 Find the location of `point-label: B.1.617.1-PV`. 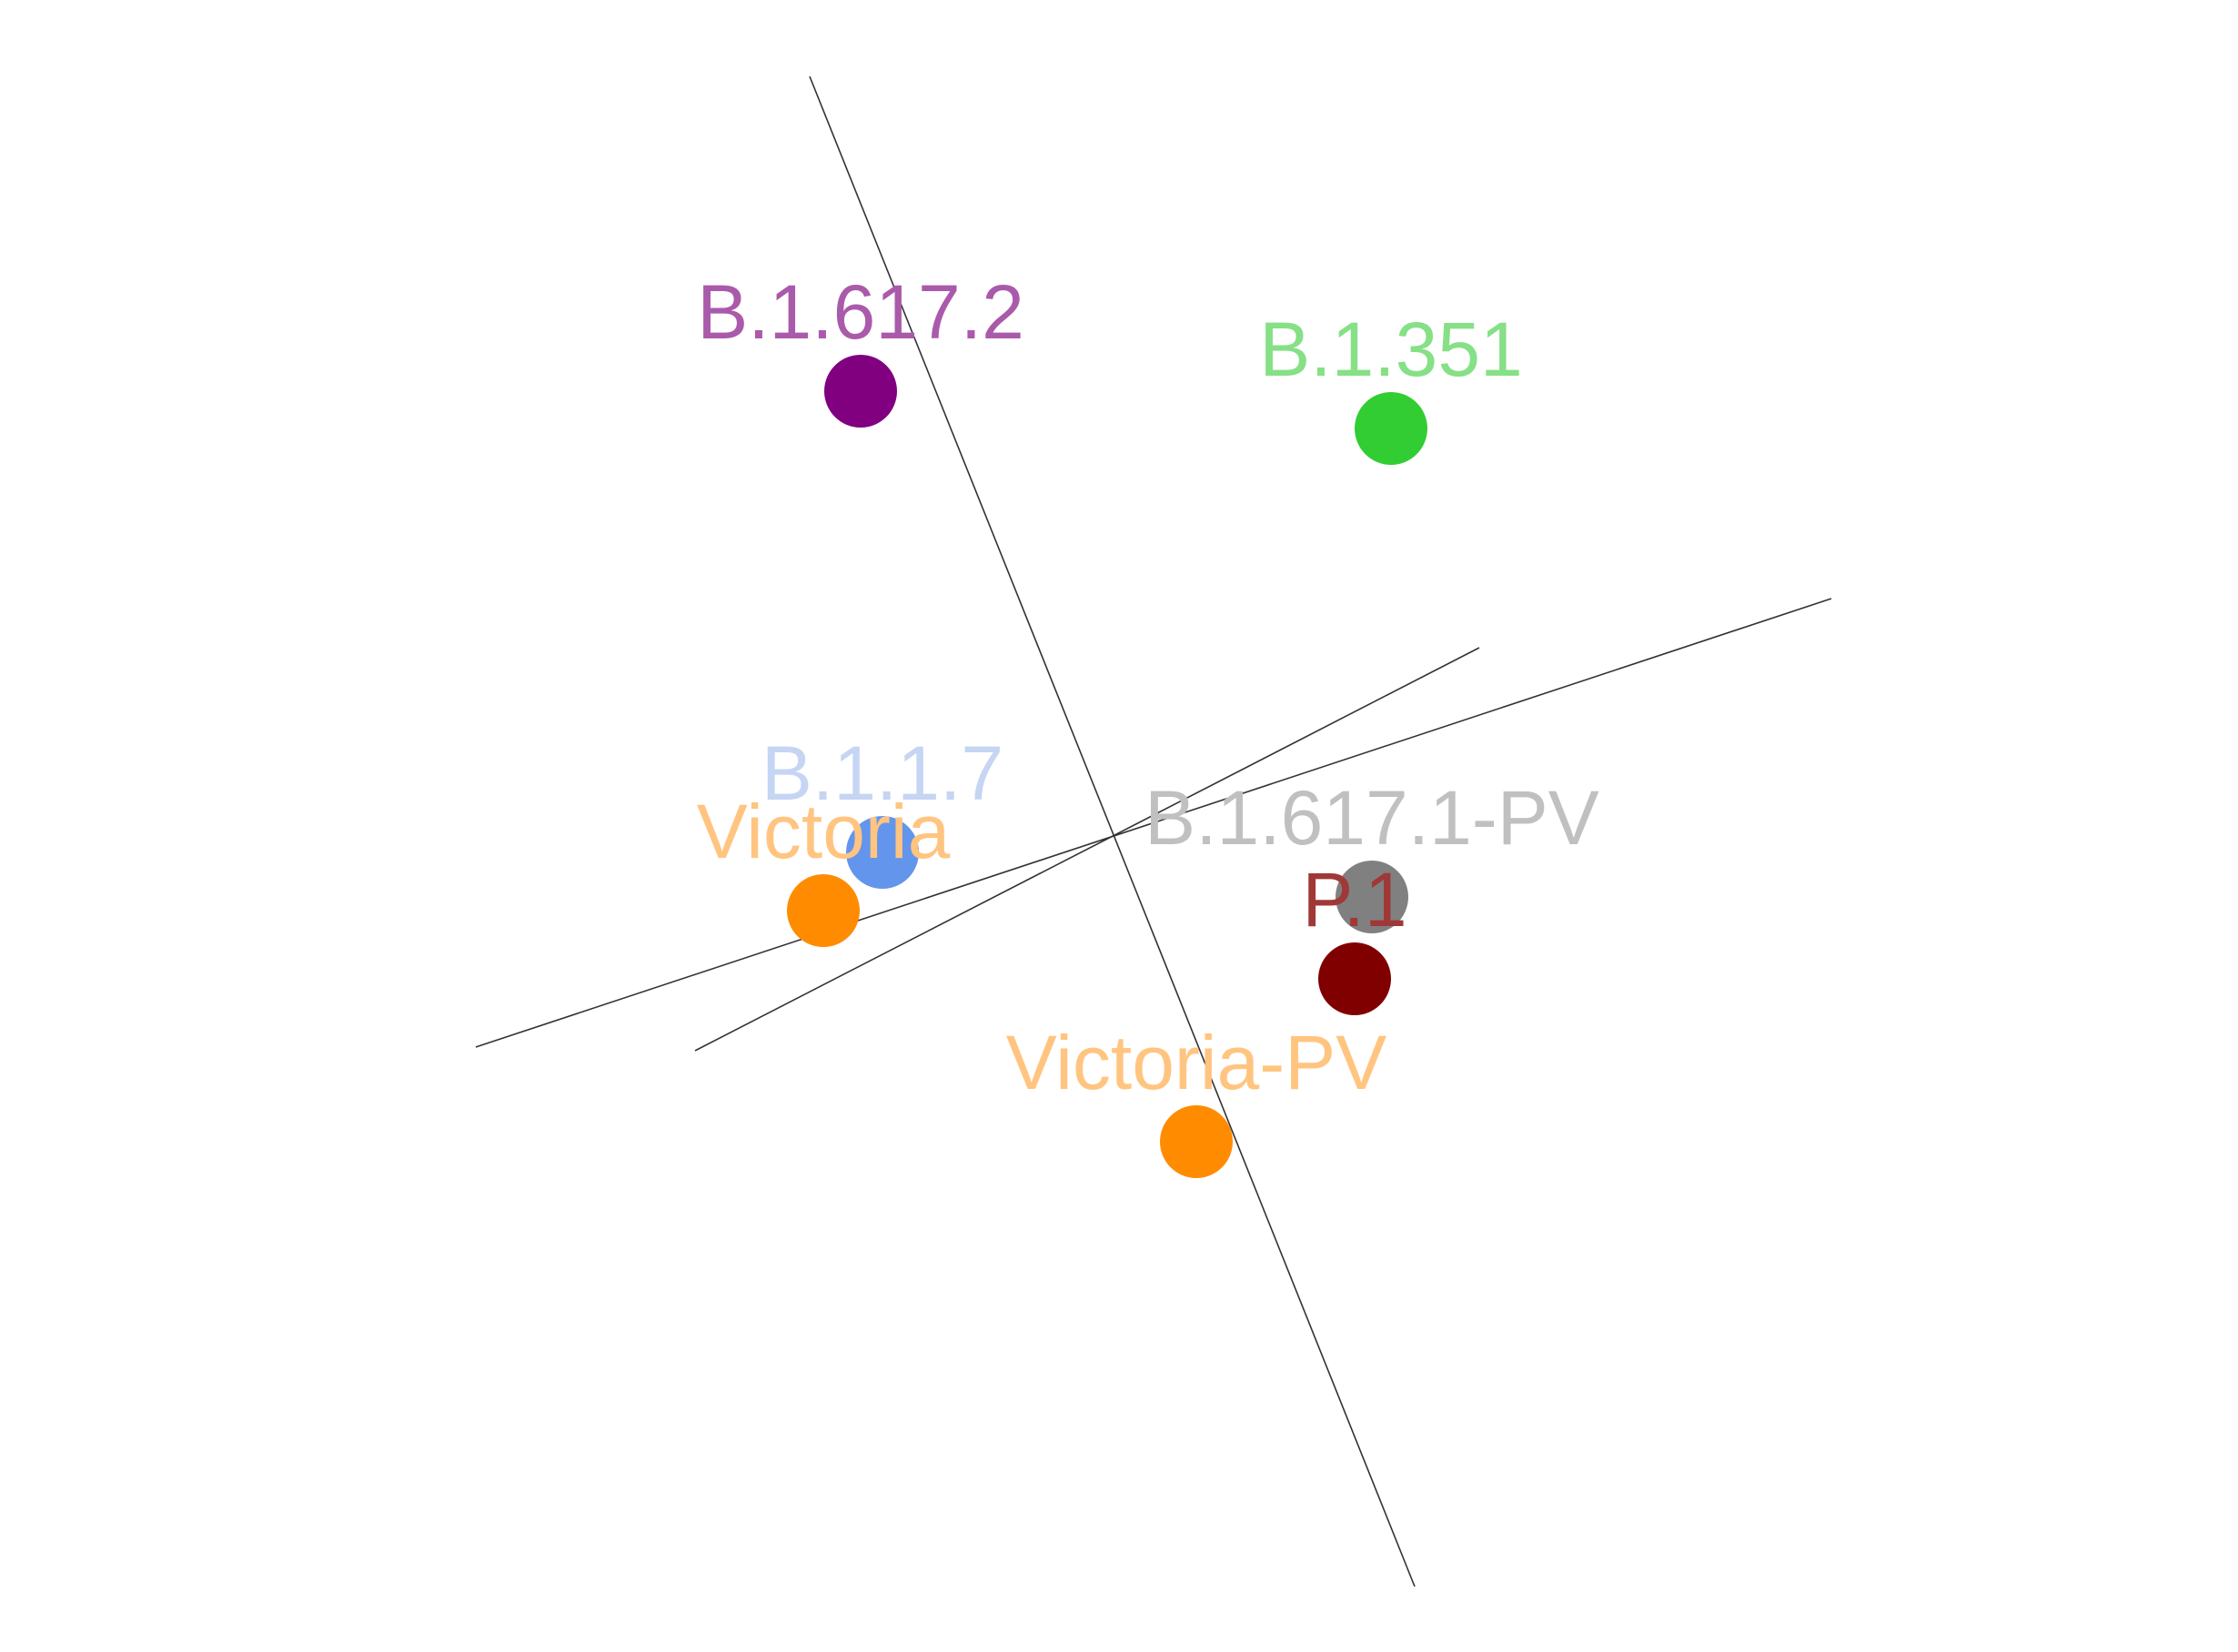

point-label: B.1.617.1-PV is located at coordinates (1371, 818).